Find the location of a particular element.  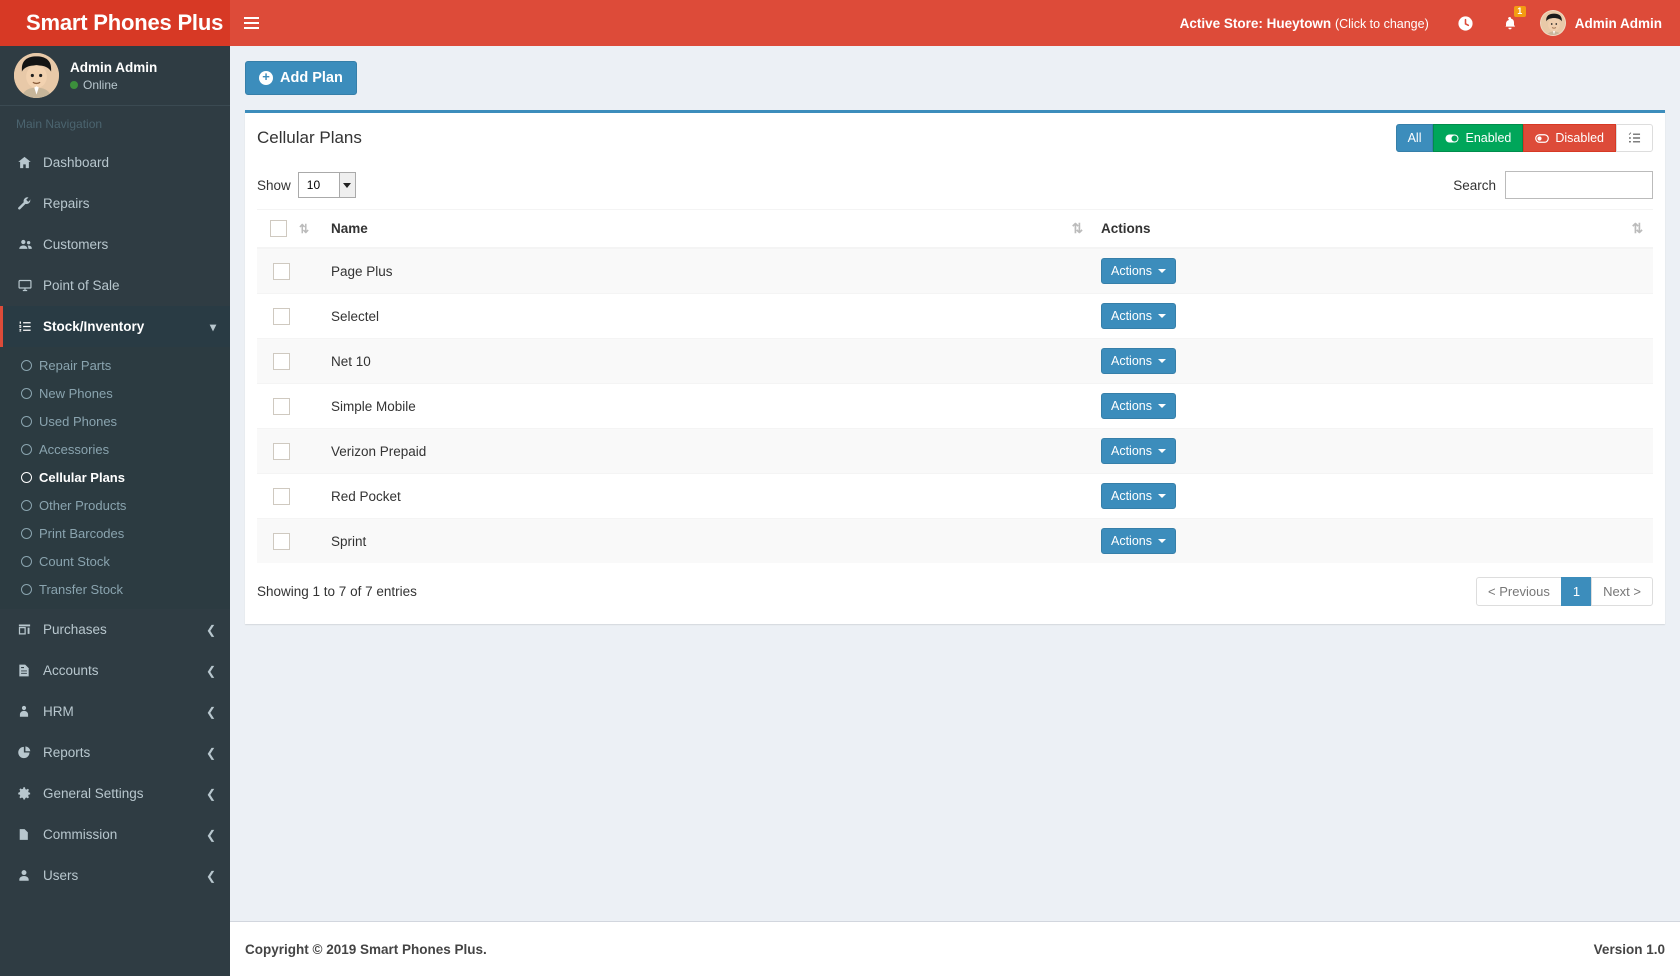

sidebar-item-stock-inventory: Stock/Inventory ▾ is located at coordinates (115, 326).